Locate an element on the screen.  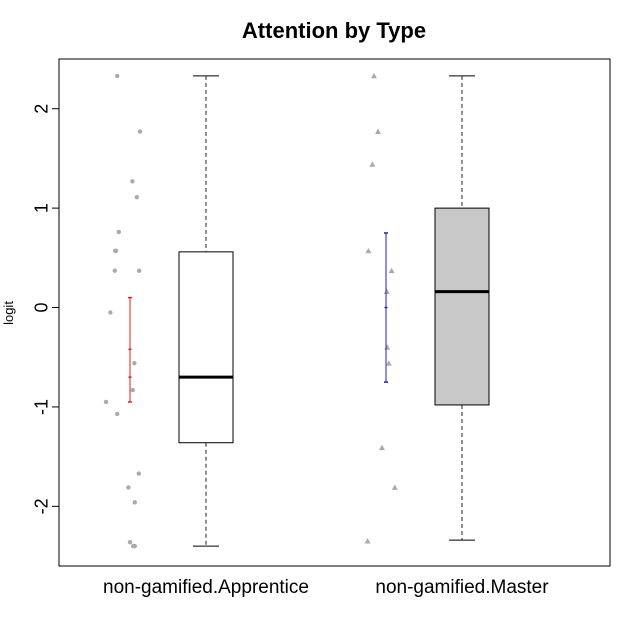
chart-title: Attention by Type is located at coordinates (334, 30).